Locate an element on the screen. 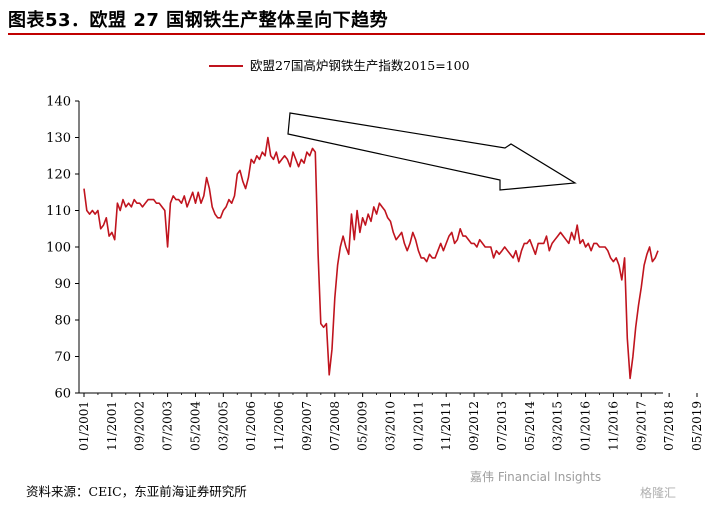  x-tick-label: 09/2012 is located at coordinates (474, 426).